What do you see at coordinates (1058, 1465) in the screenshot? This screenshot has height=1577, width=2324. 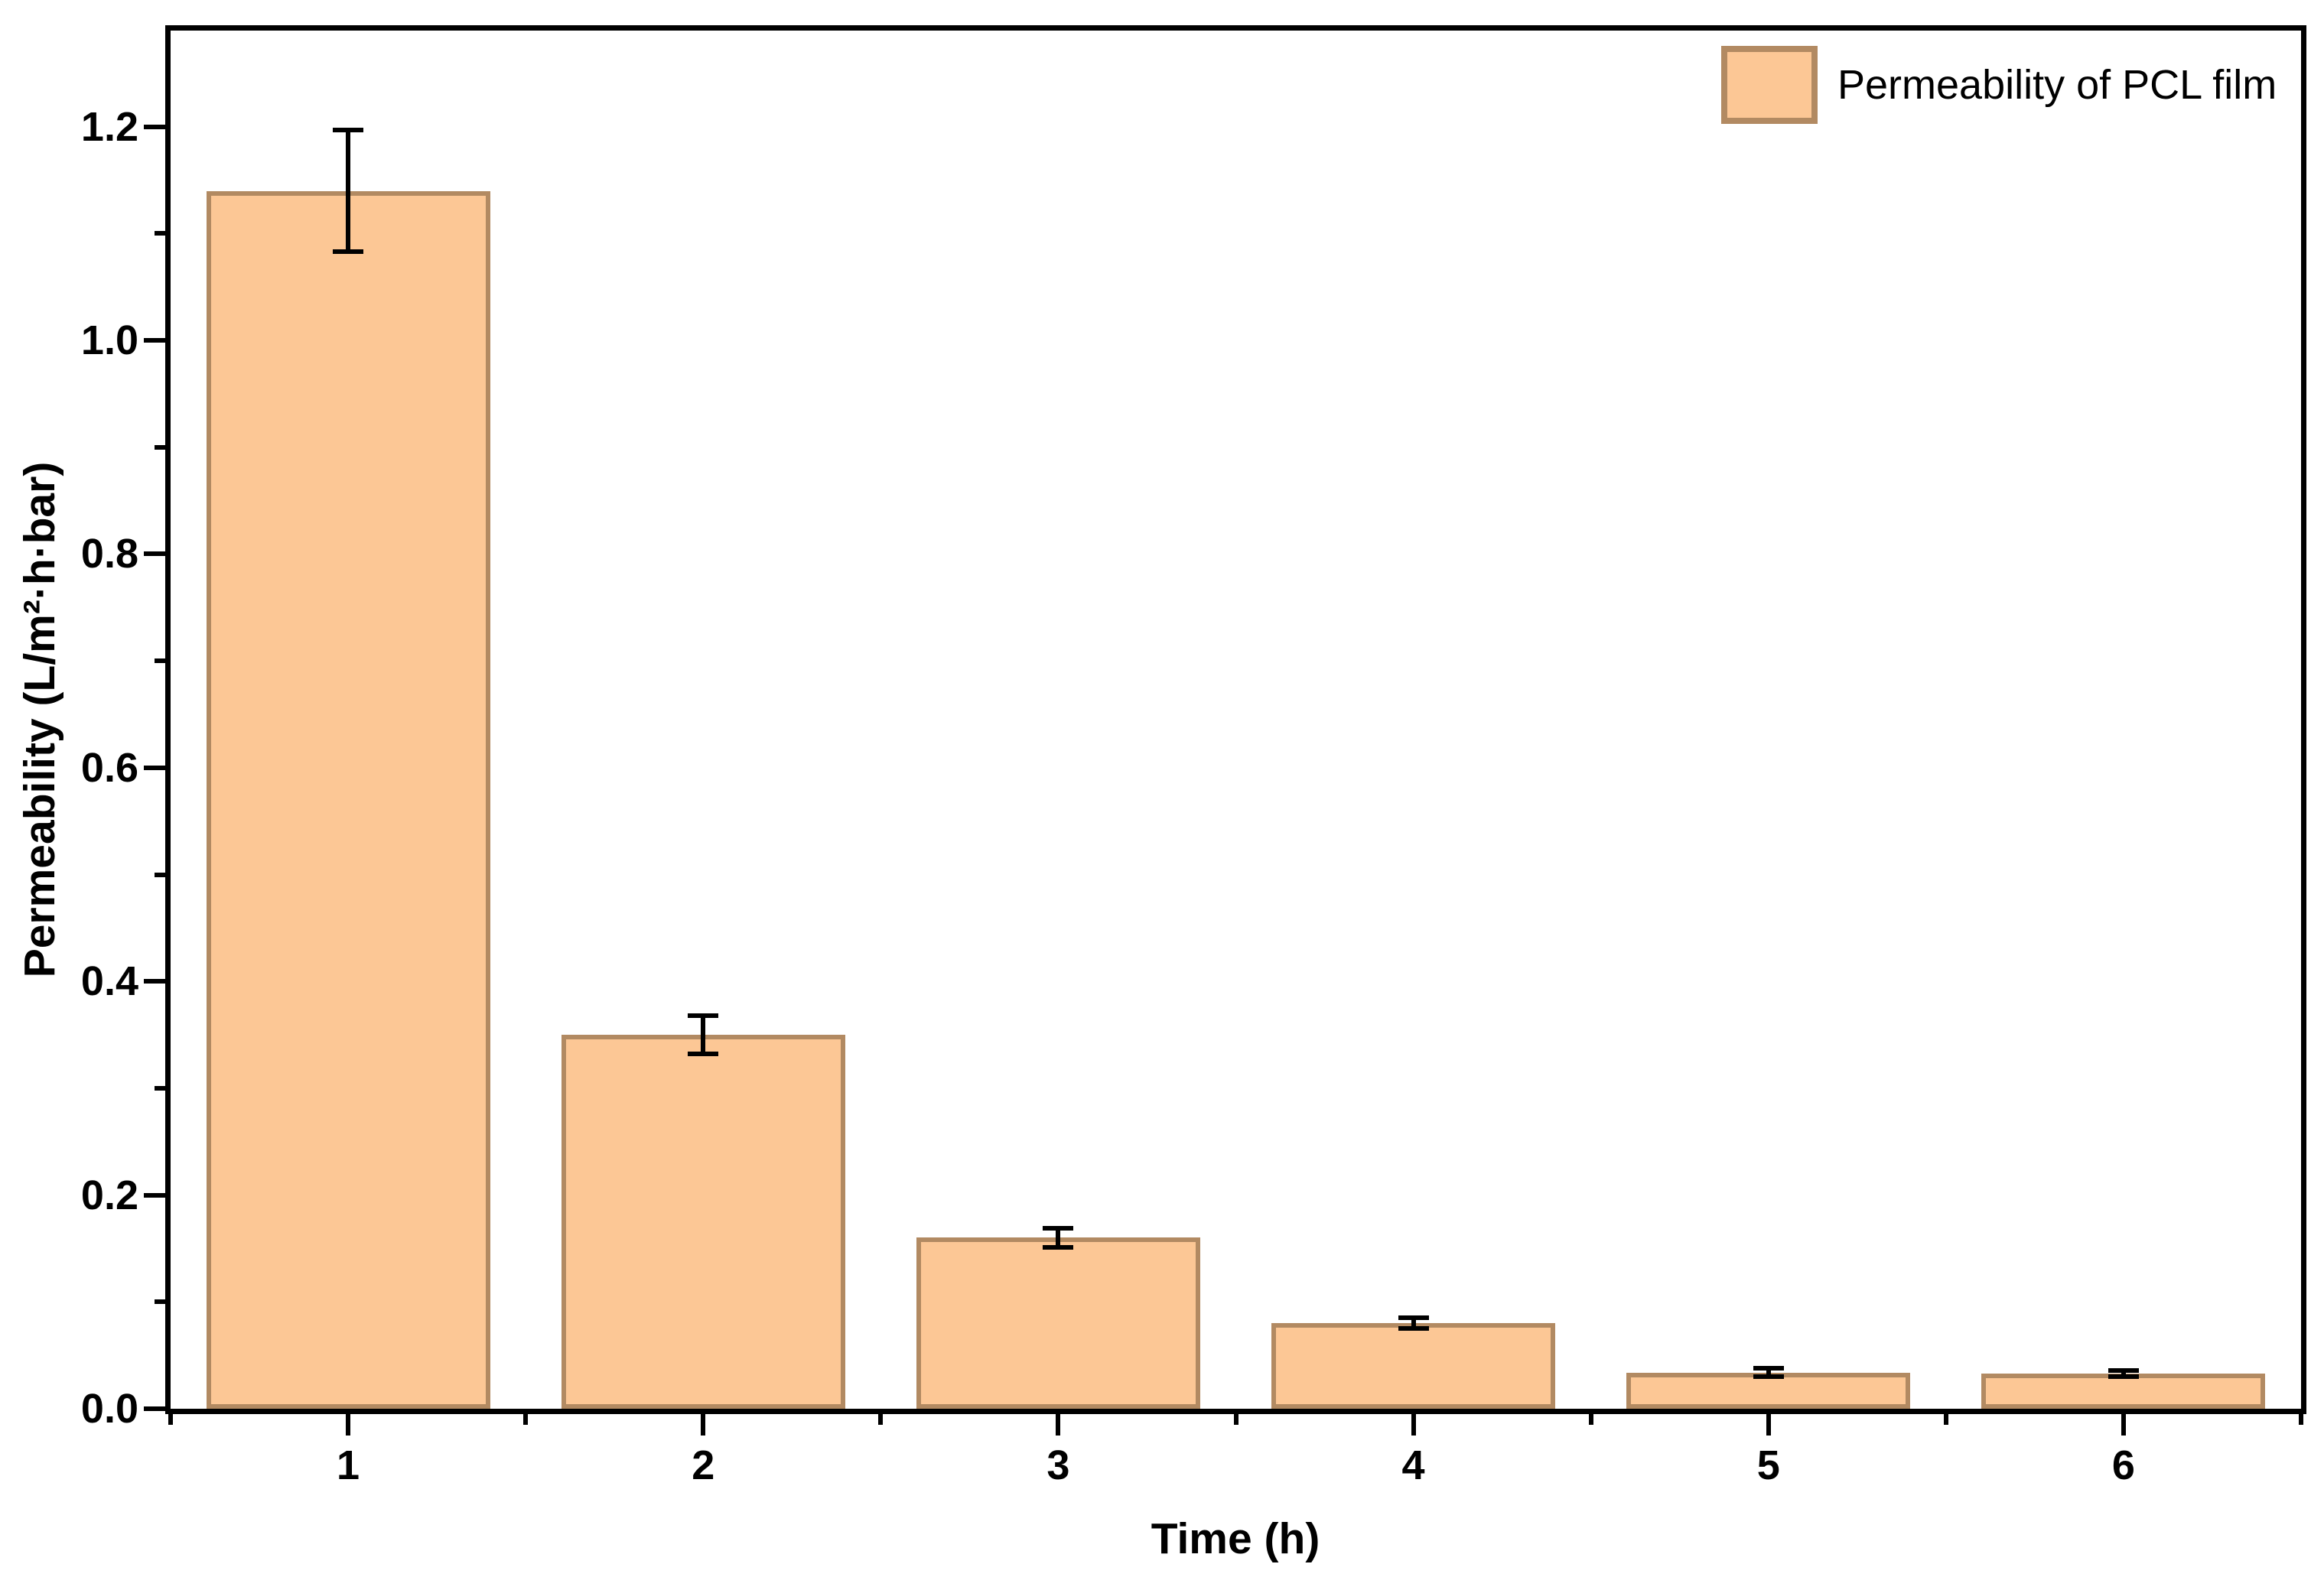 I see `x-tick-label: 3` at bounding box center [1058, 1465].